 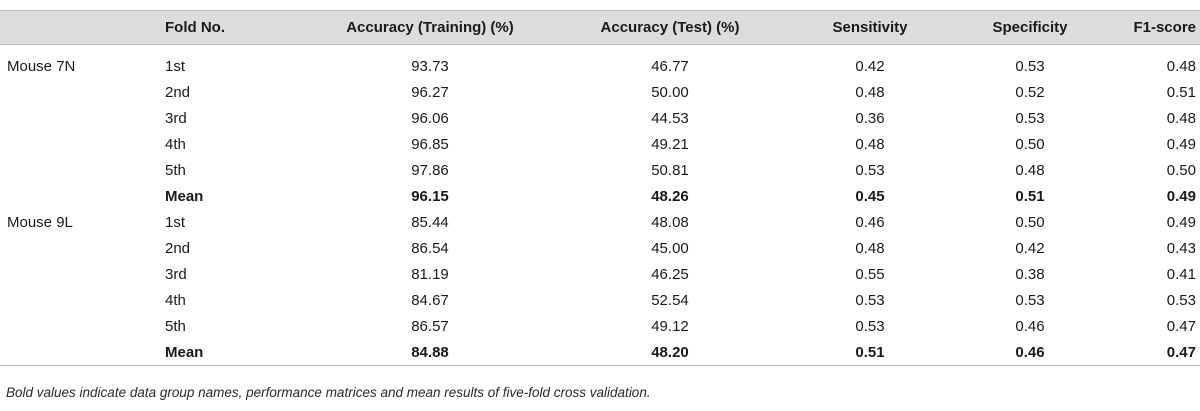 I want to click on f1-cell: 0.53, so click(x=1181, y=300).